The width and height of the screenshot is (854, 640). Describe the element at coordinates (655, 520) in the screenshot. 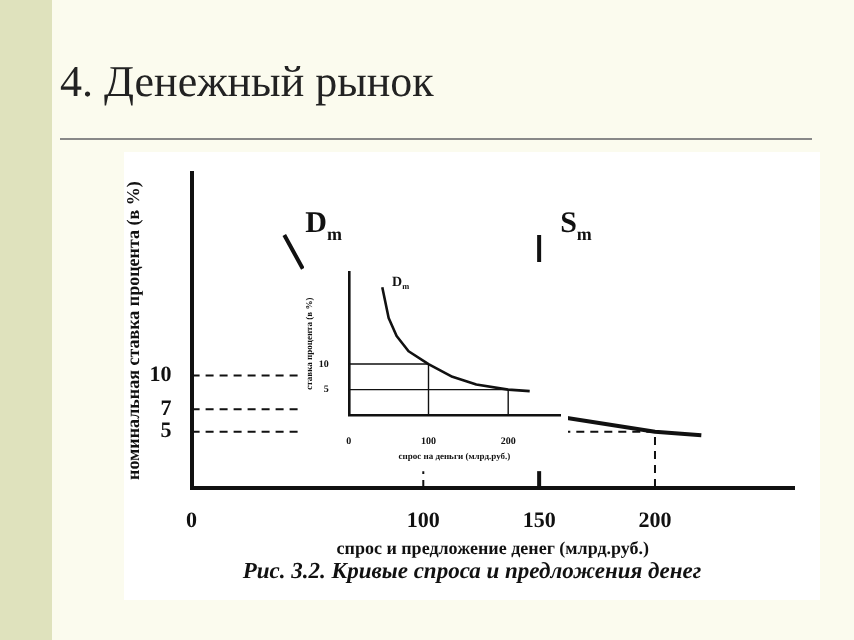

I see `x-tick-label: 200` at that location.